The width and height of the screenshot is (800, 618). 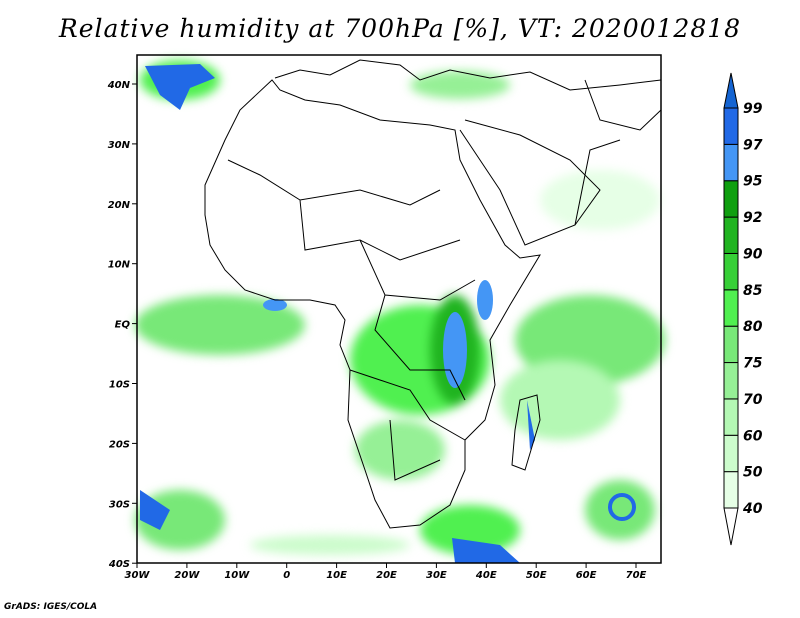 What do you see at coordinates (51, 607) in the screenshot?
I see `credit-text: GrADS: IGES/COLA` at bounding box center [51, 607].